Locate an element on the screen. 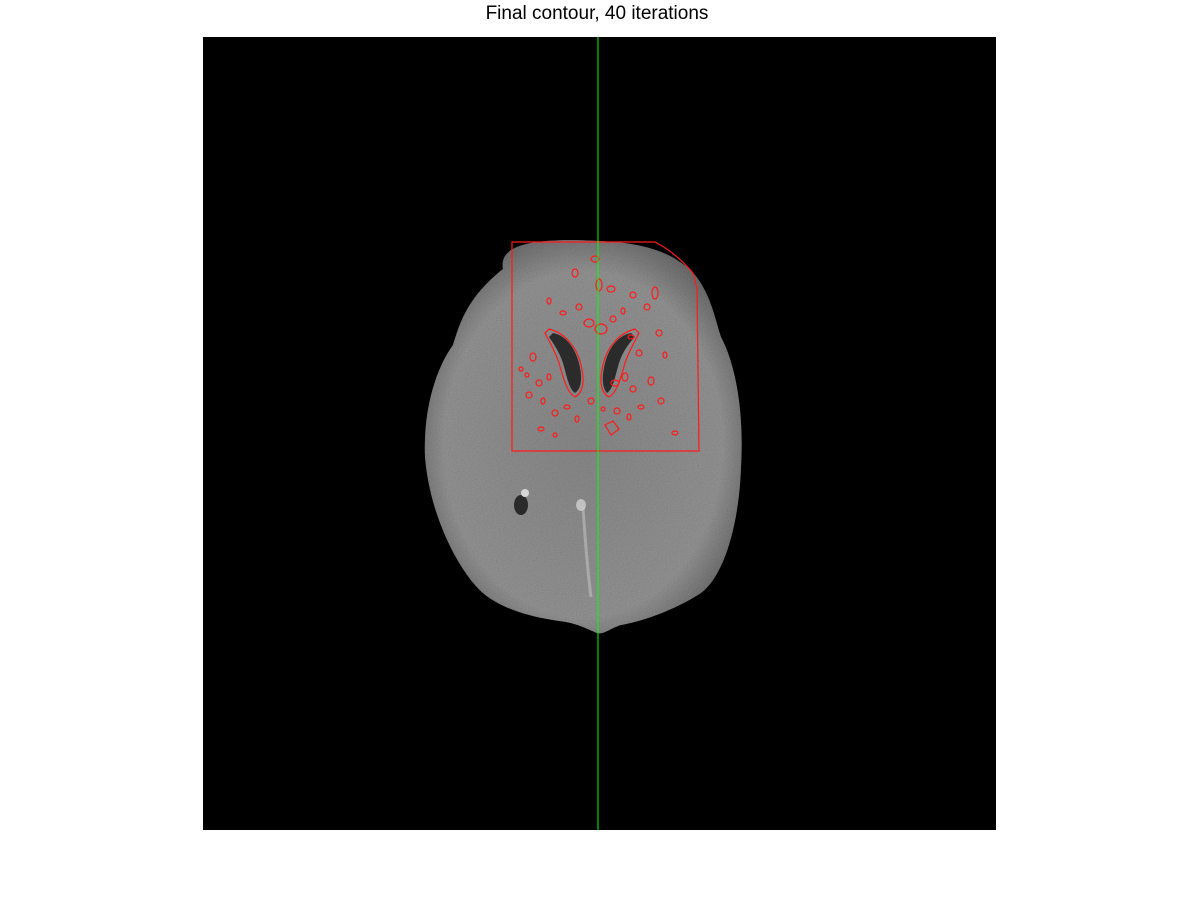 Image resolution: width=1200 pixels, height=900 pixels. ventricles is located at coordinates (565, 363).